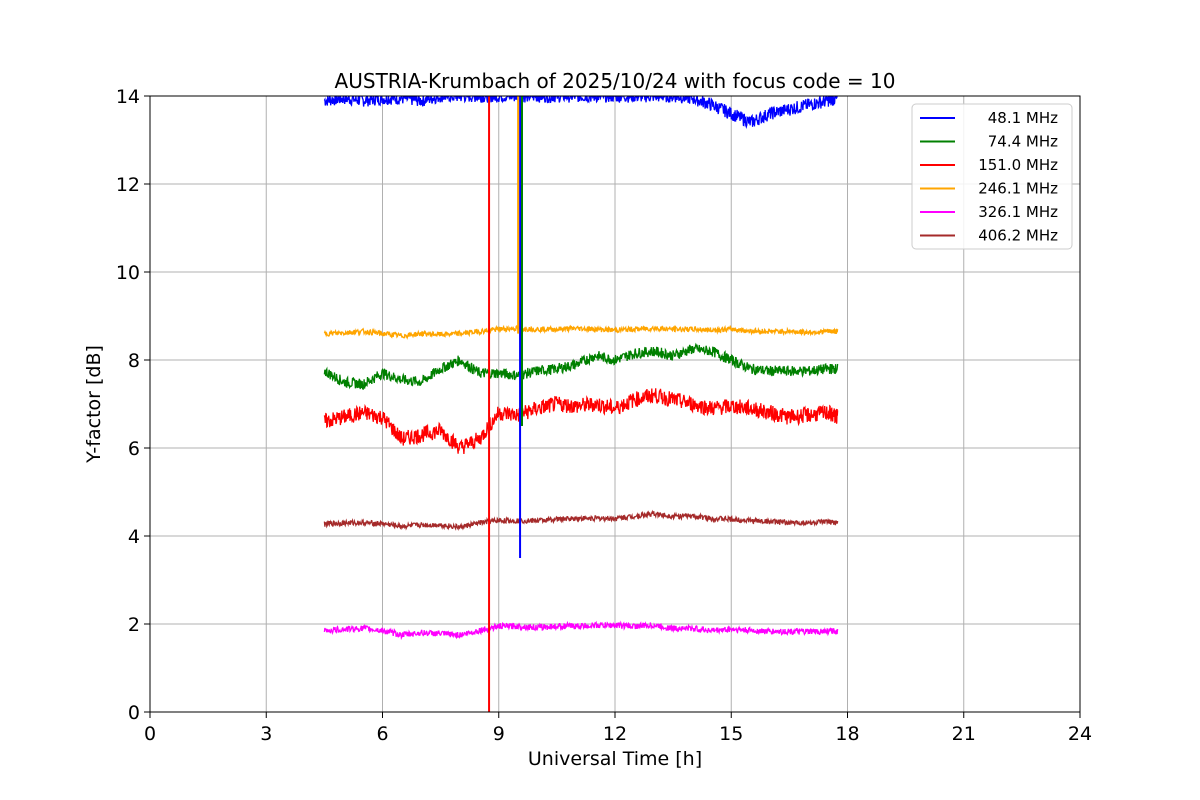 The width and height of the screenshot is (1200, 800). Describe the element at coordinates (580, 112) in the screenshot. I see `series-line-48-1-mhz` at that location.